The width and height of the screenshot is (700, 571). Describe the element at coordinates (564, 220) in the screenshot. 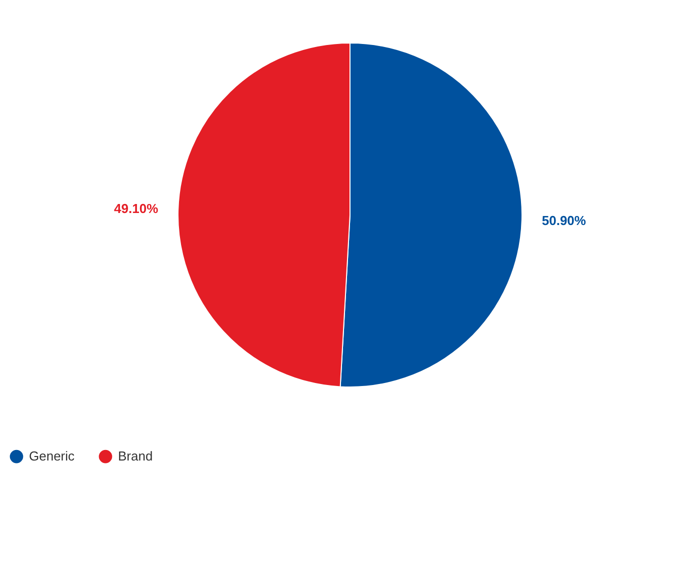

I see `data-label: 50.90%` at that location.